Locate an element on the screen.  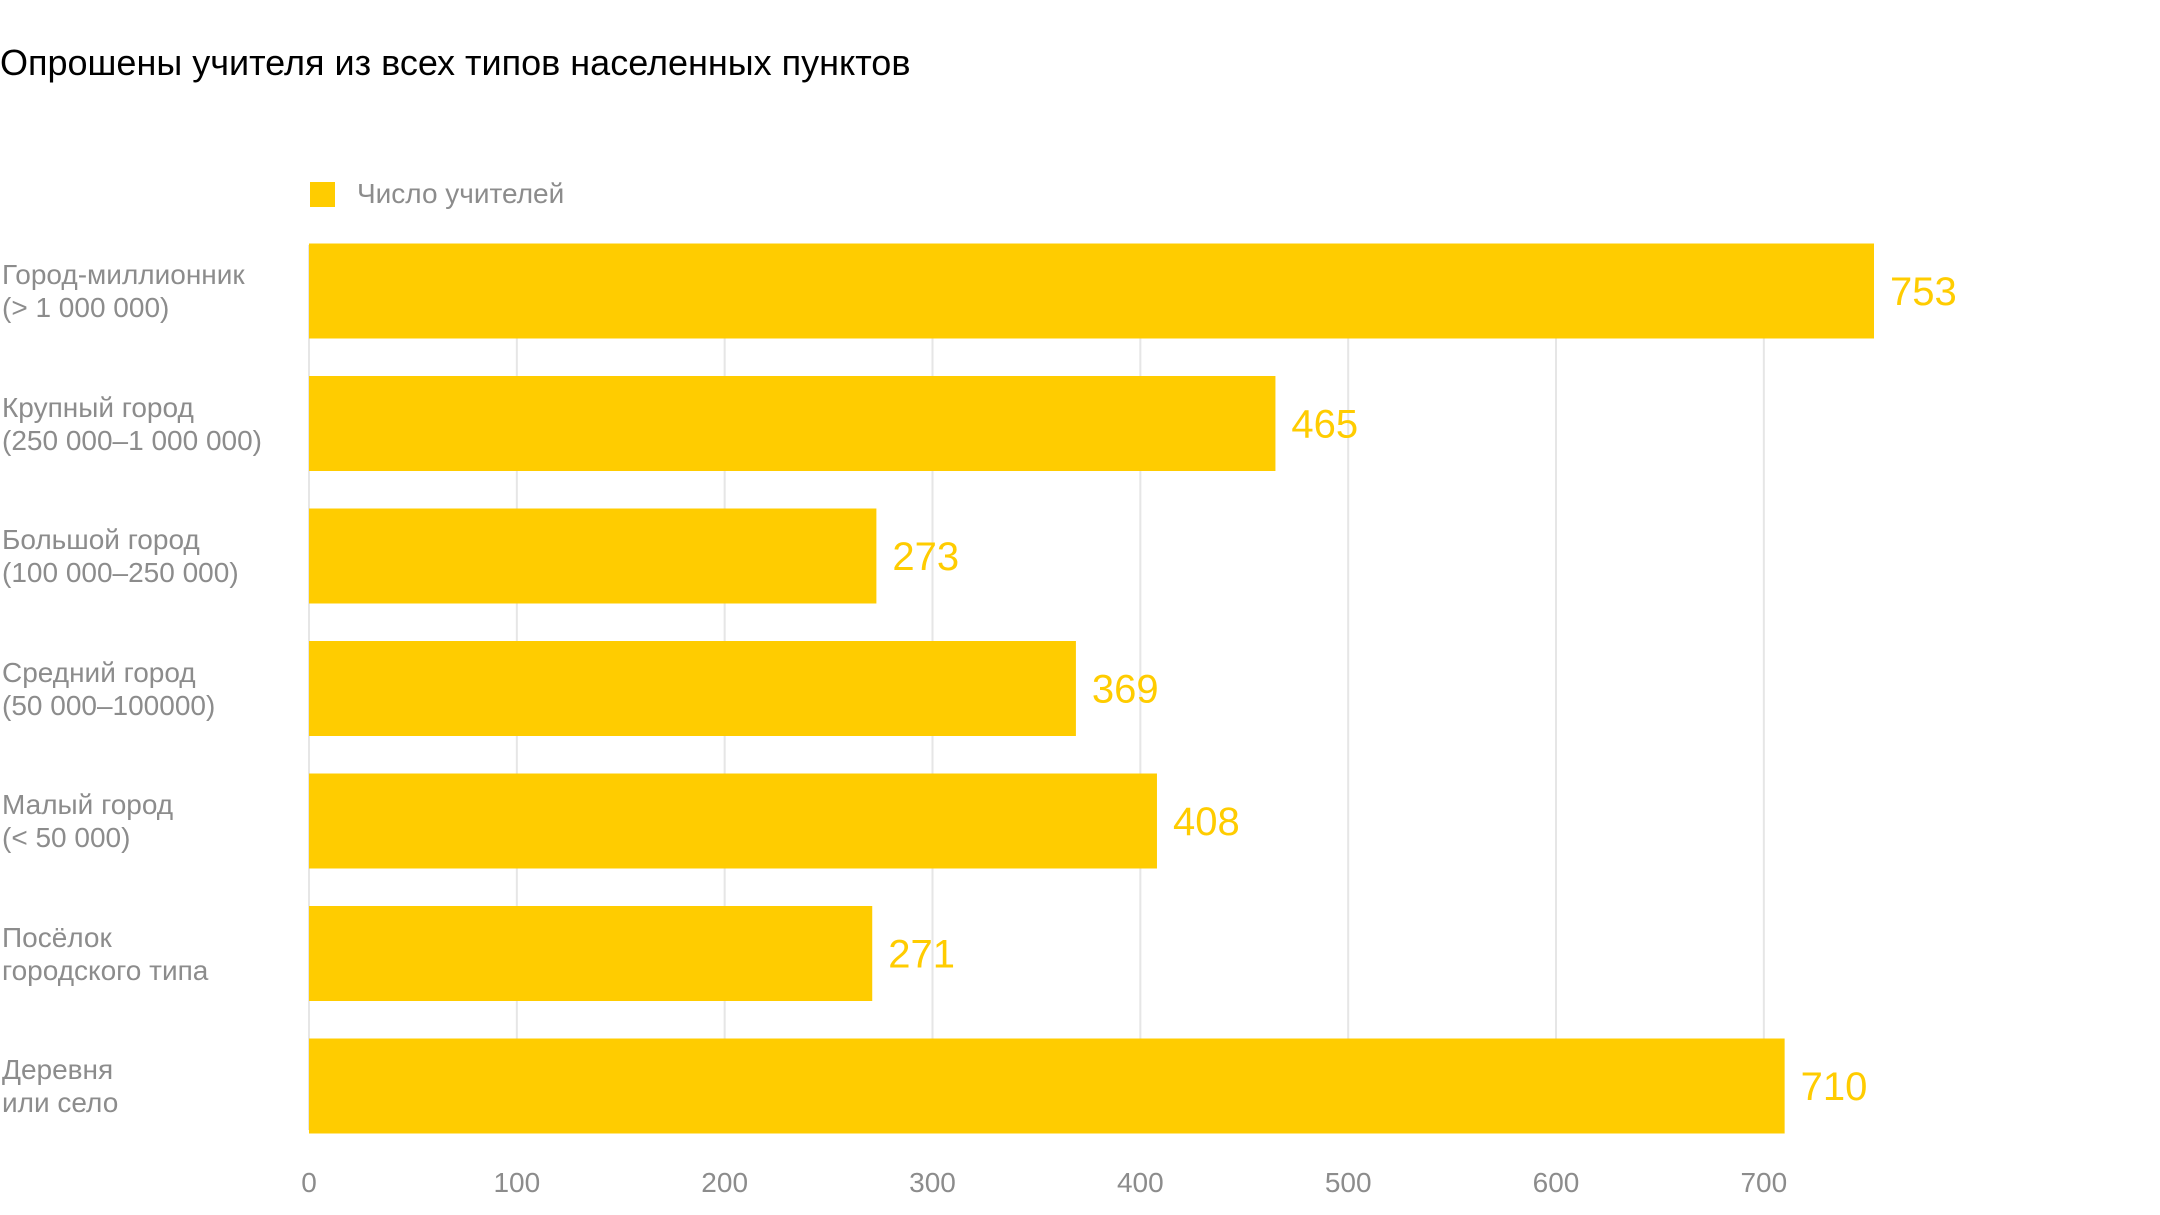
bar-value-label: 273 is located at coordinates (925, 557).